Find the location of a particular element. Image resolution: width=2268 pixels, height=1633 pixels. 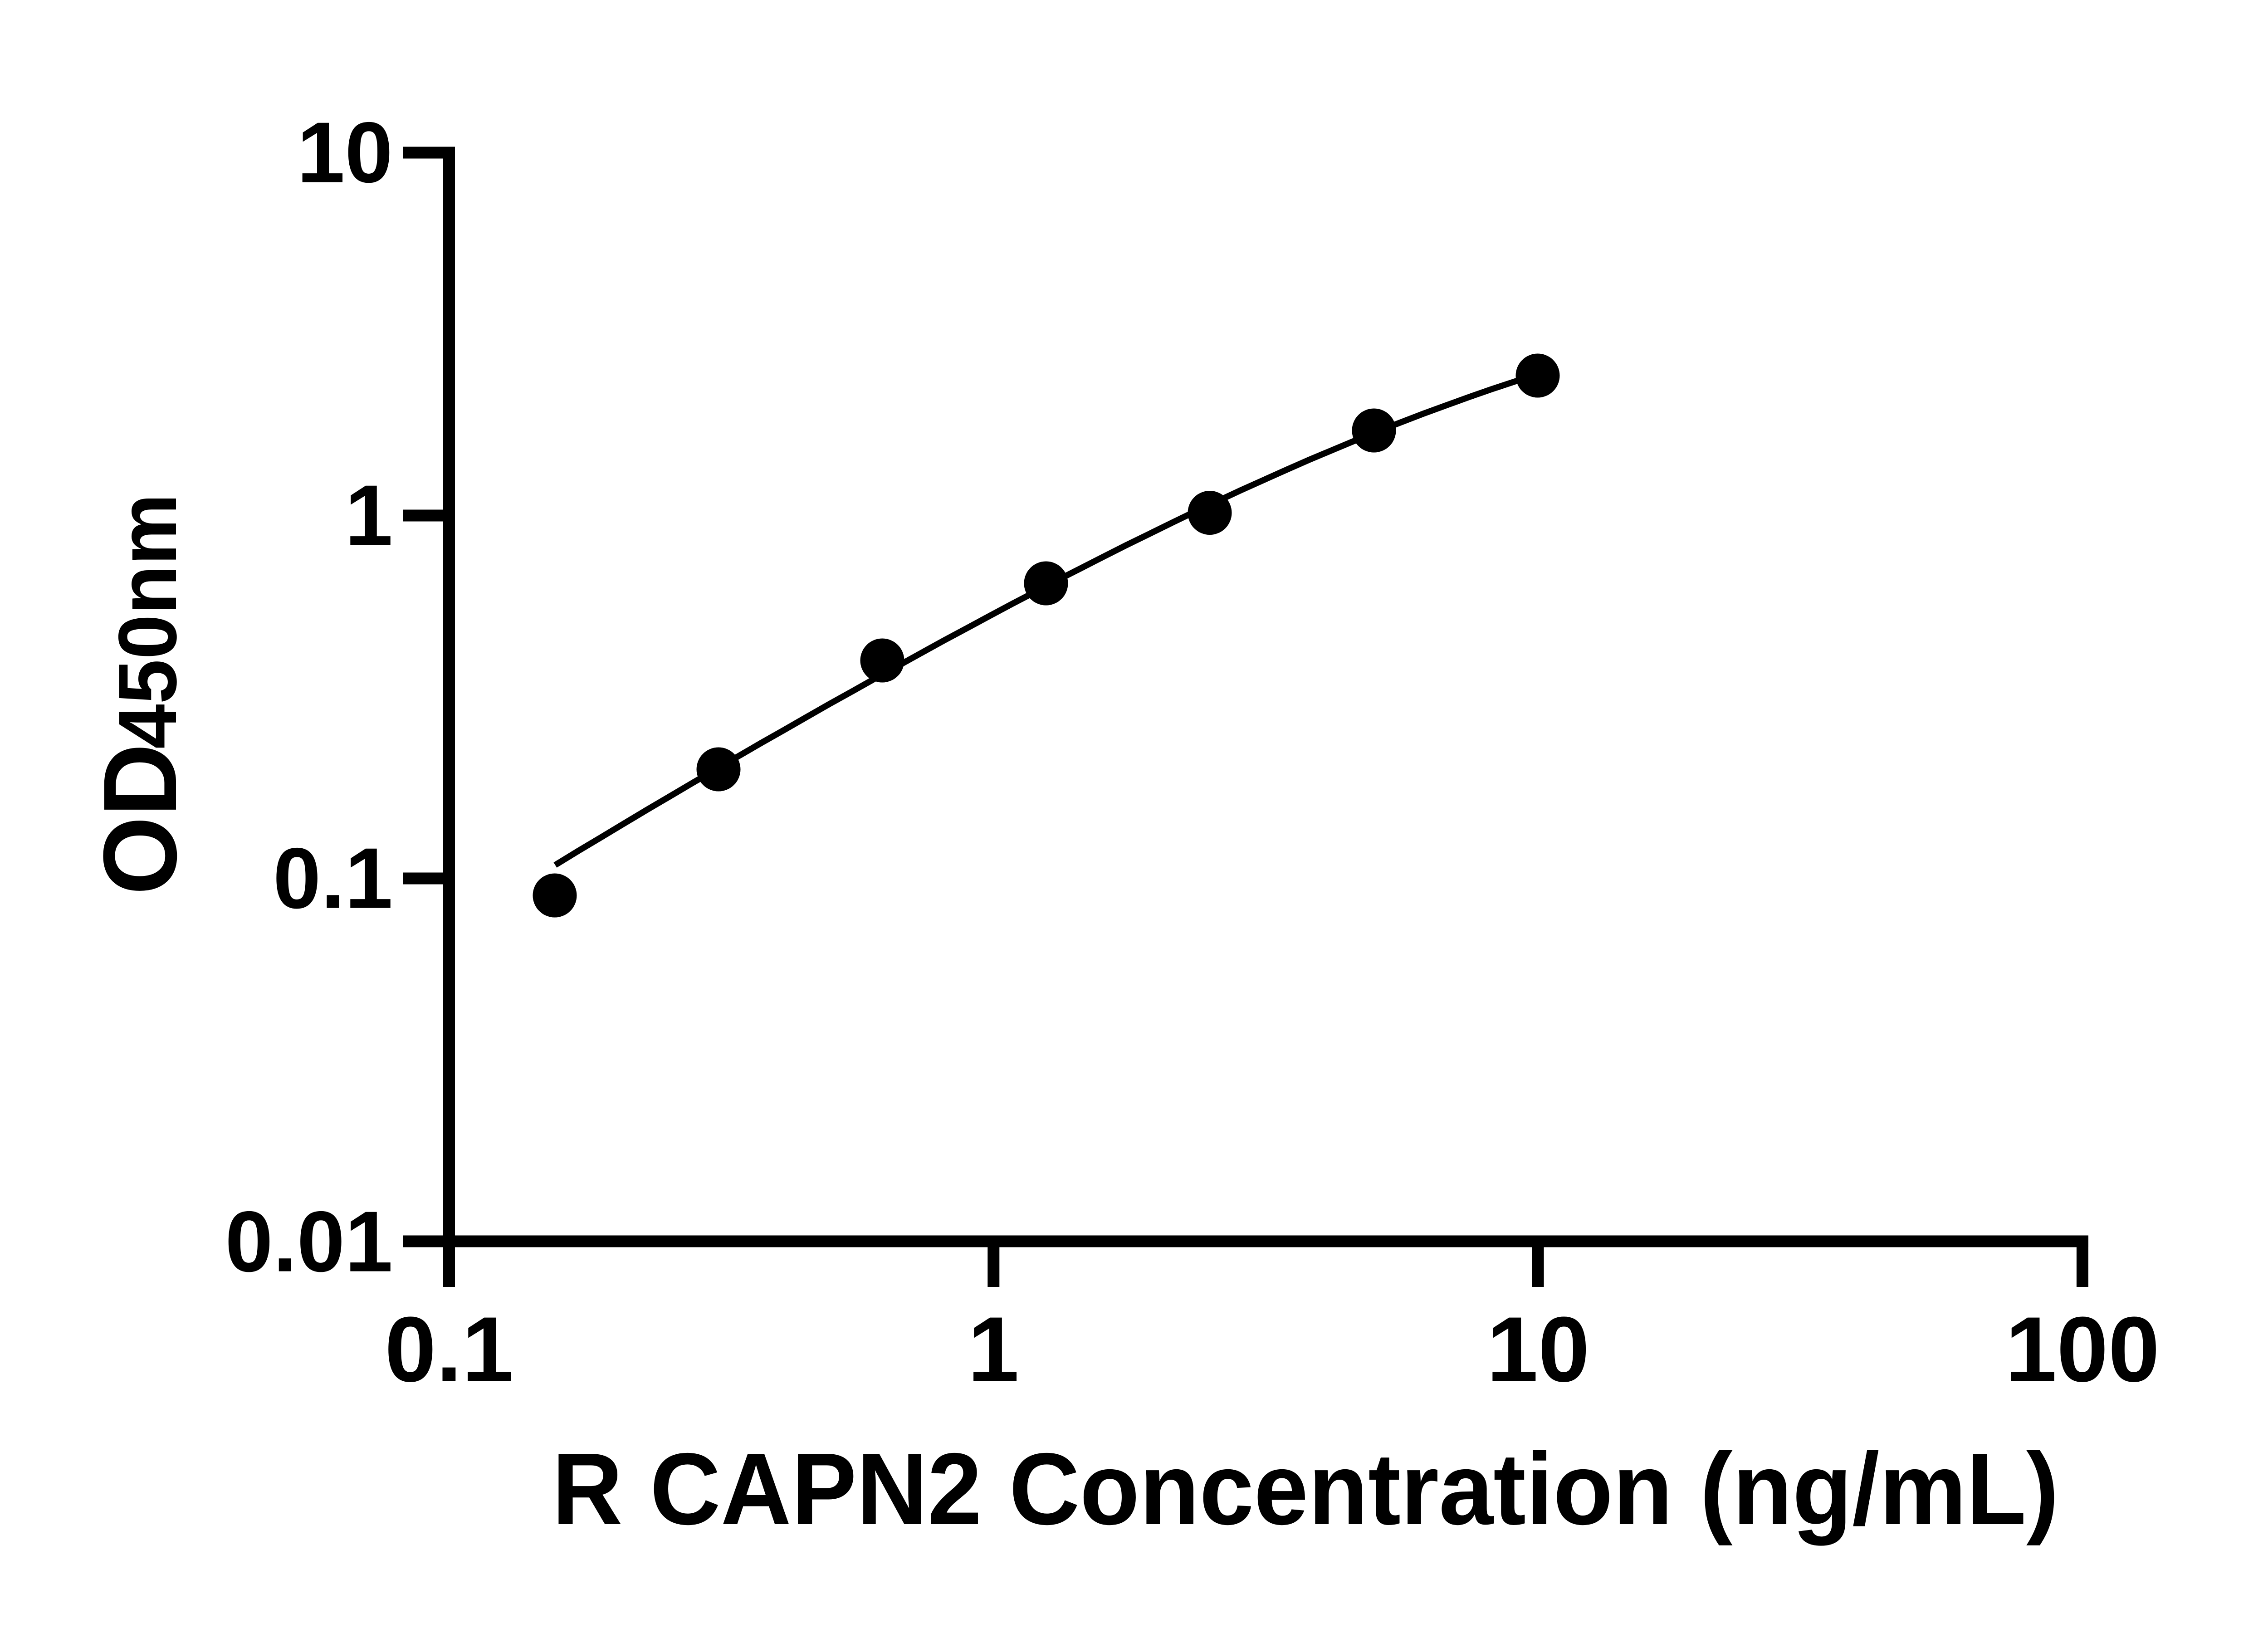

svg-text: R CAPN2 Concentration (ng/mL) is located at coordinates (1306, 1489).